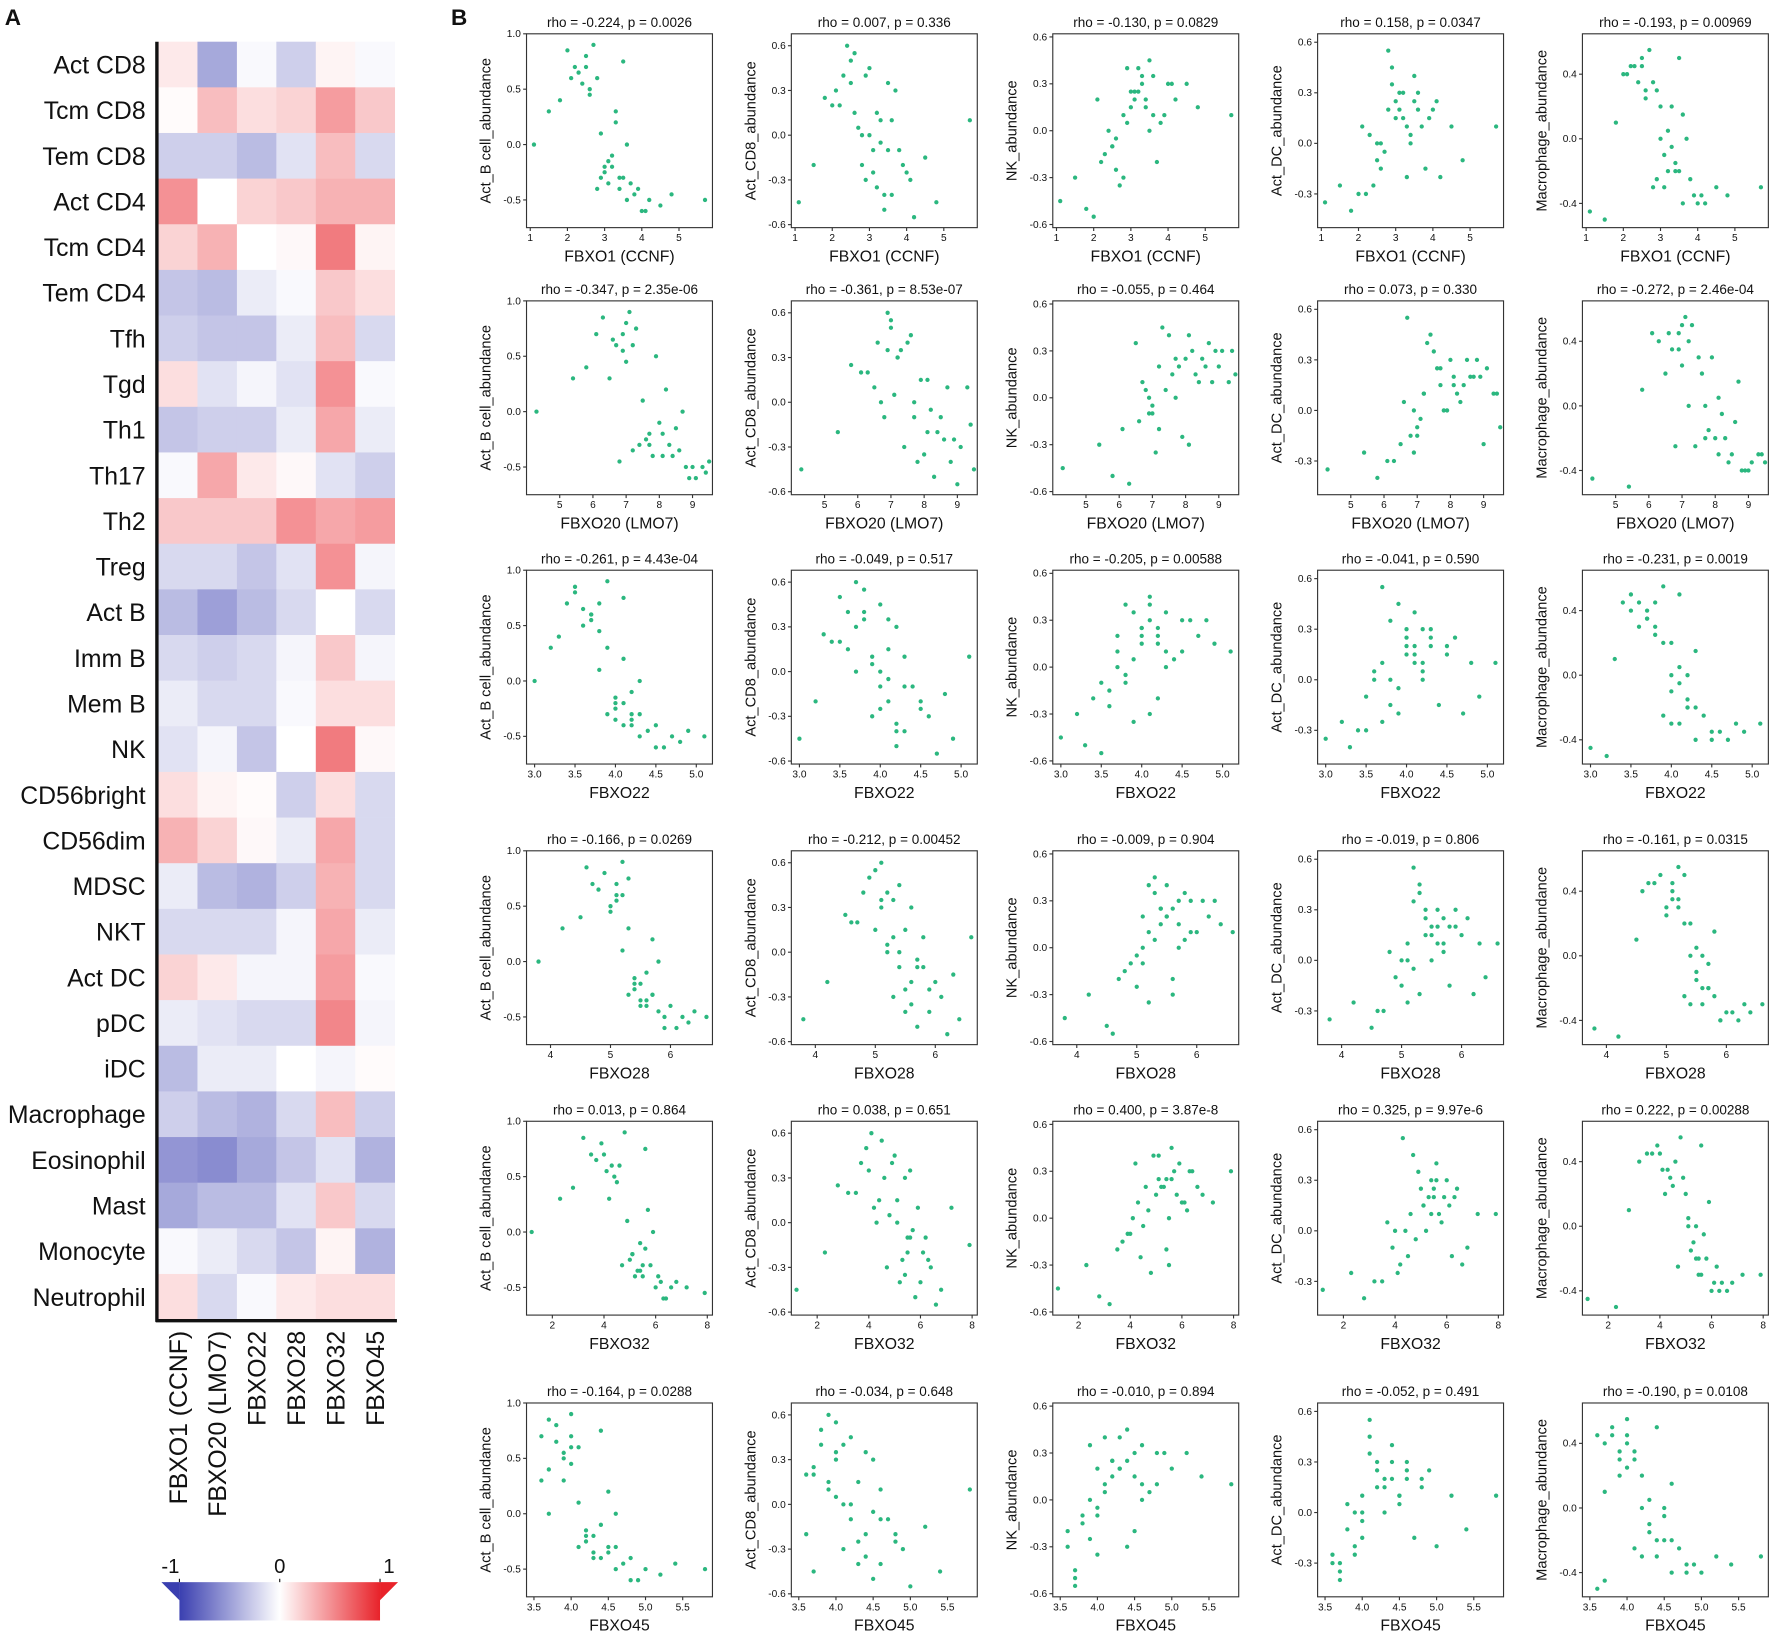  I want to click on y-tick-label: 1.0, so click(514, 851).